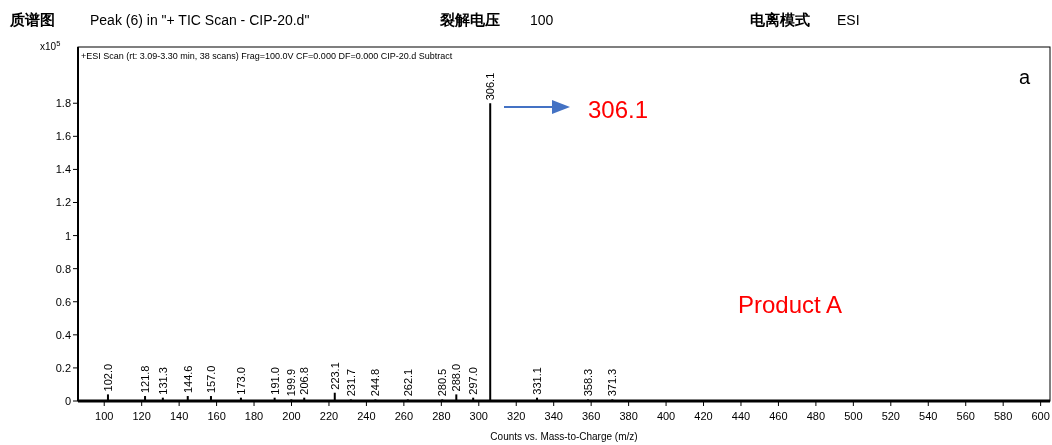 Image resolution: width=1052 pixels, height=445 pixels. I want to click on x-tick-label: 280, so click(441, 416).